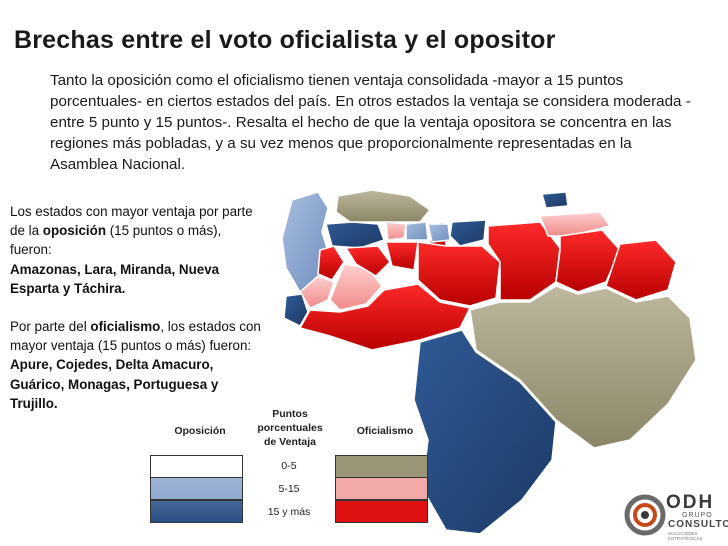 This screenshot has width=728, height=546. What do you see at coordinates (381, 511) in the screenshot?
I see `swatch-officialism-15-plus` at bounding box center [381, 511].